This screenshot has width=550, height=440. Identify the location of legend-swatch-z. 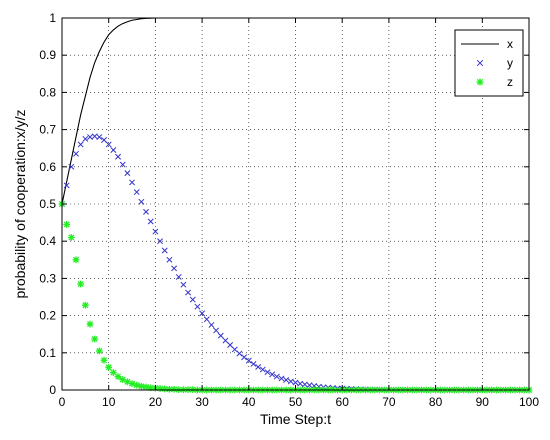
(480, 82).